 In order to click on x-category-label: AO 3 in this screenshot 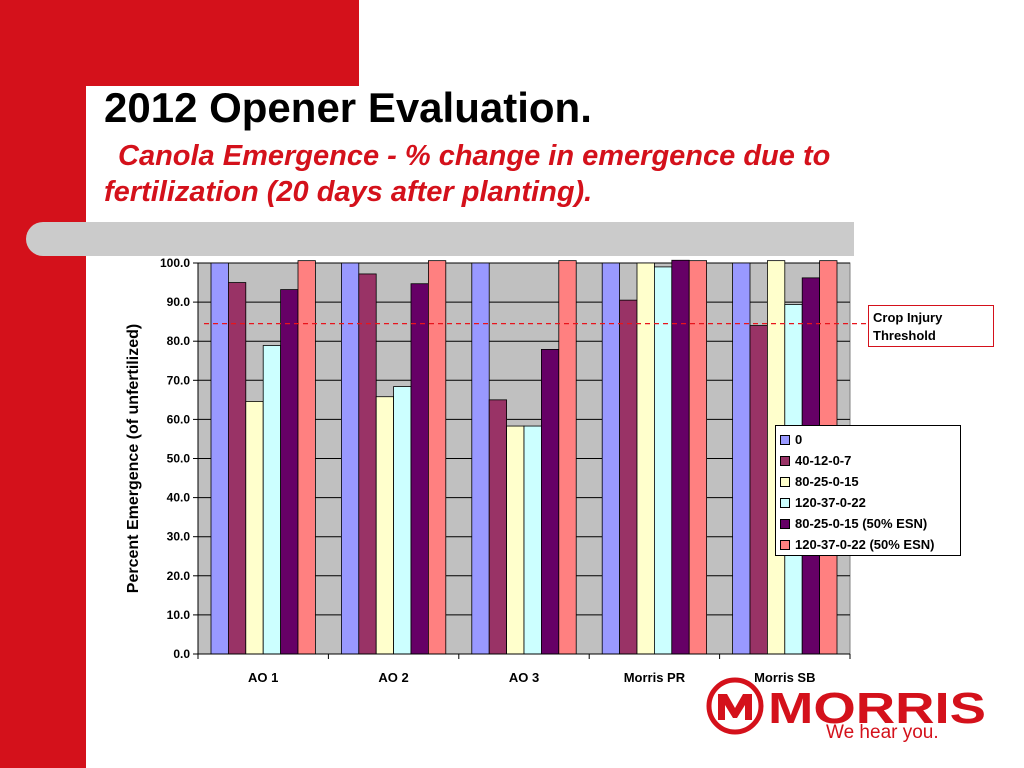, I will do `click(524, 677)`.